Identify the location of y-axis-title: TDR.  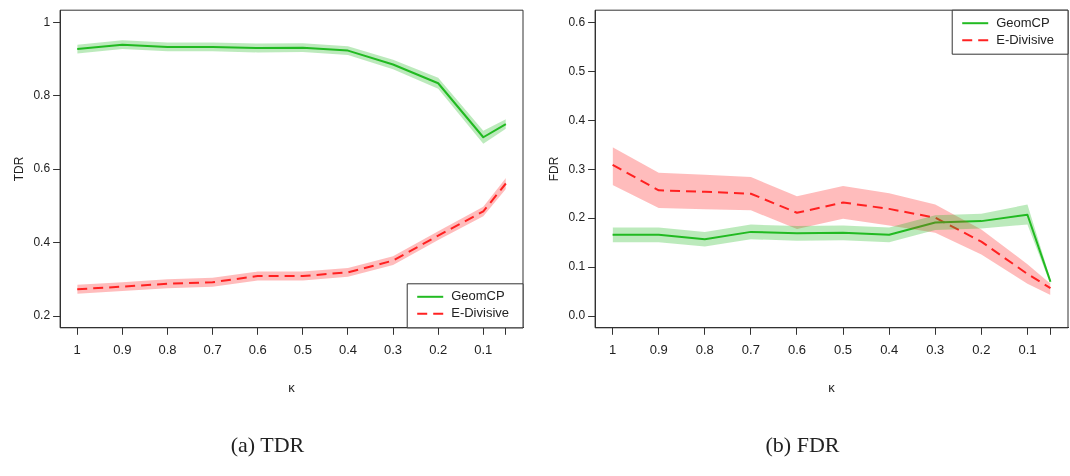
(18, 169).